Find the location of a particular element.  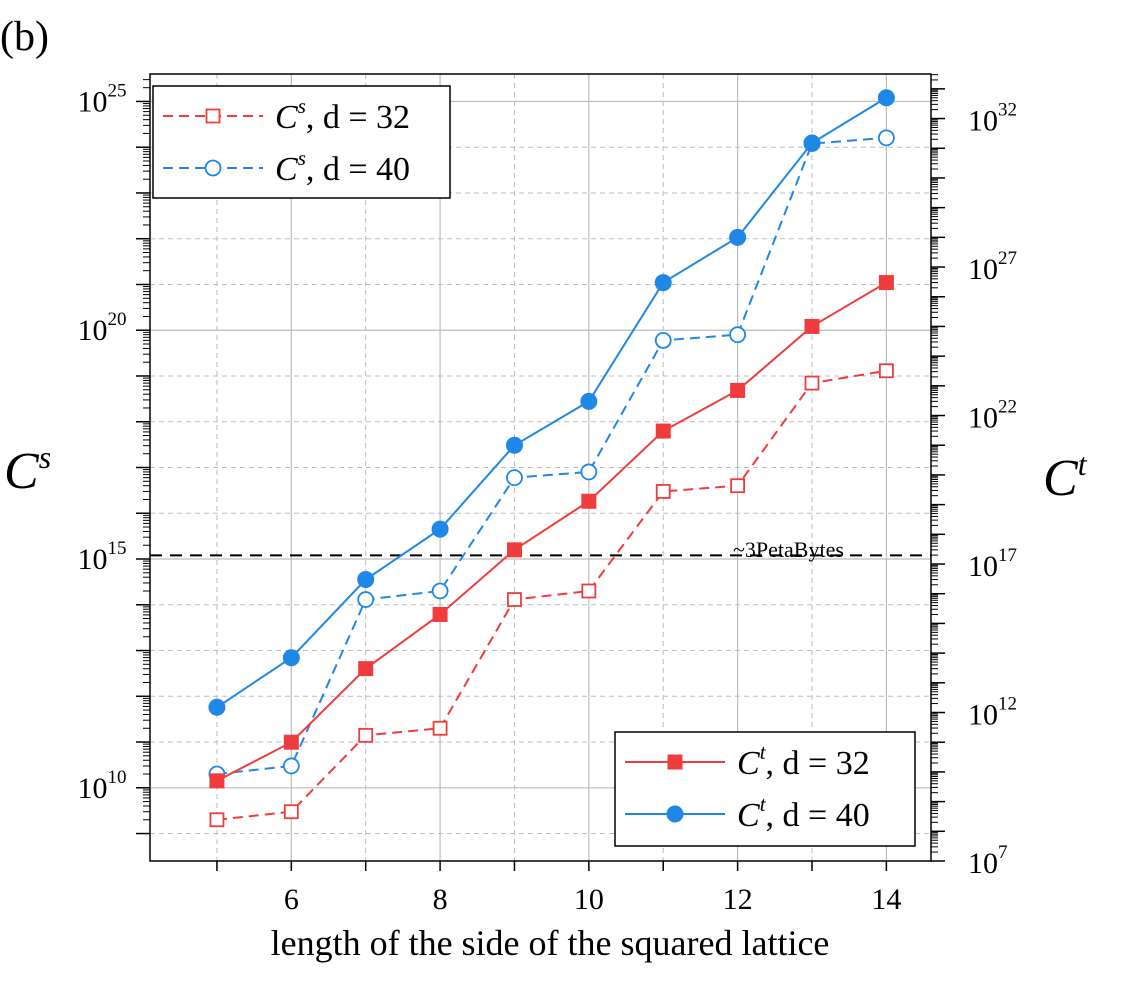

right-tick-label: 1012 is located at coordinates (992, 713).